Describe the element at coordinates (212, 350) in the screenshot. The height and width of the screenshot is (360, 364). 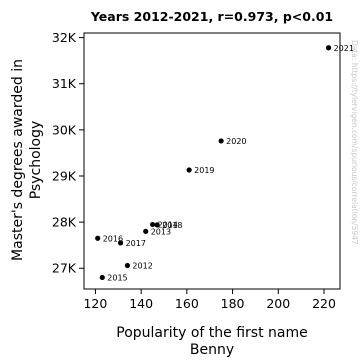
I see `x-axis-label-line-2: Benny` at that location.